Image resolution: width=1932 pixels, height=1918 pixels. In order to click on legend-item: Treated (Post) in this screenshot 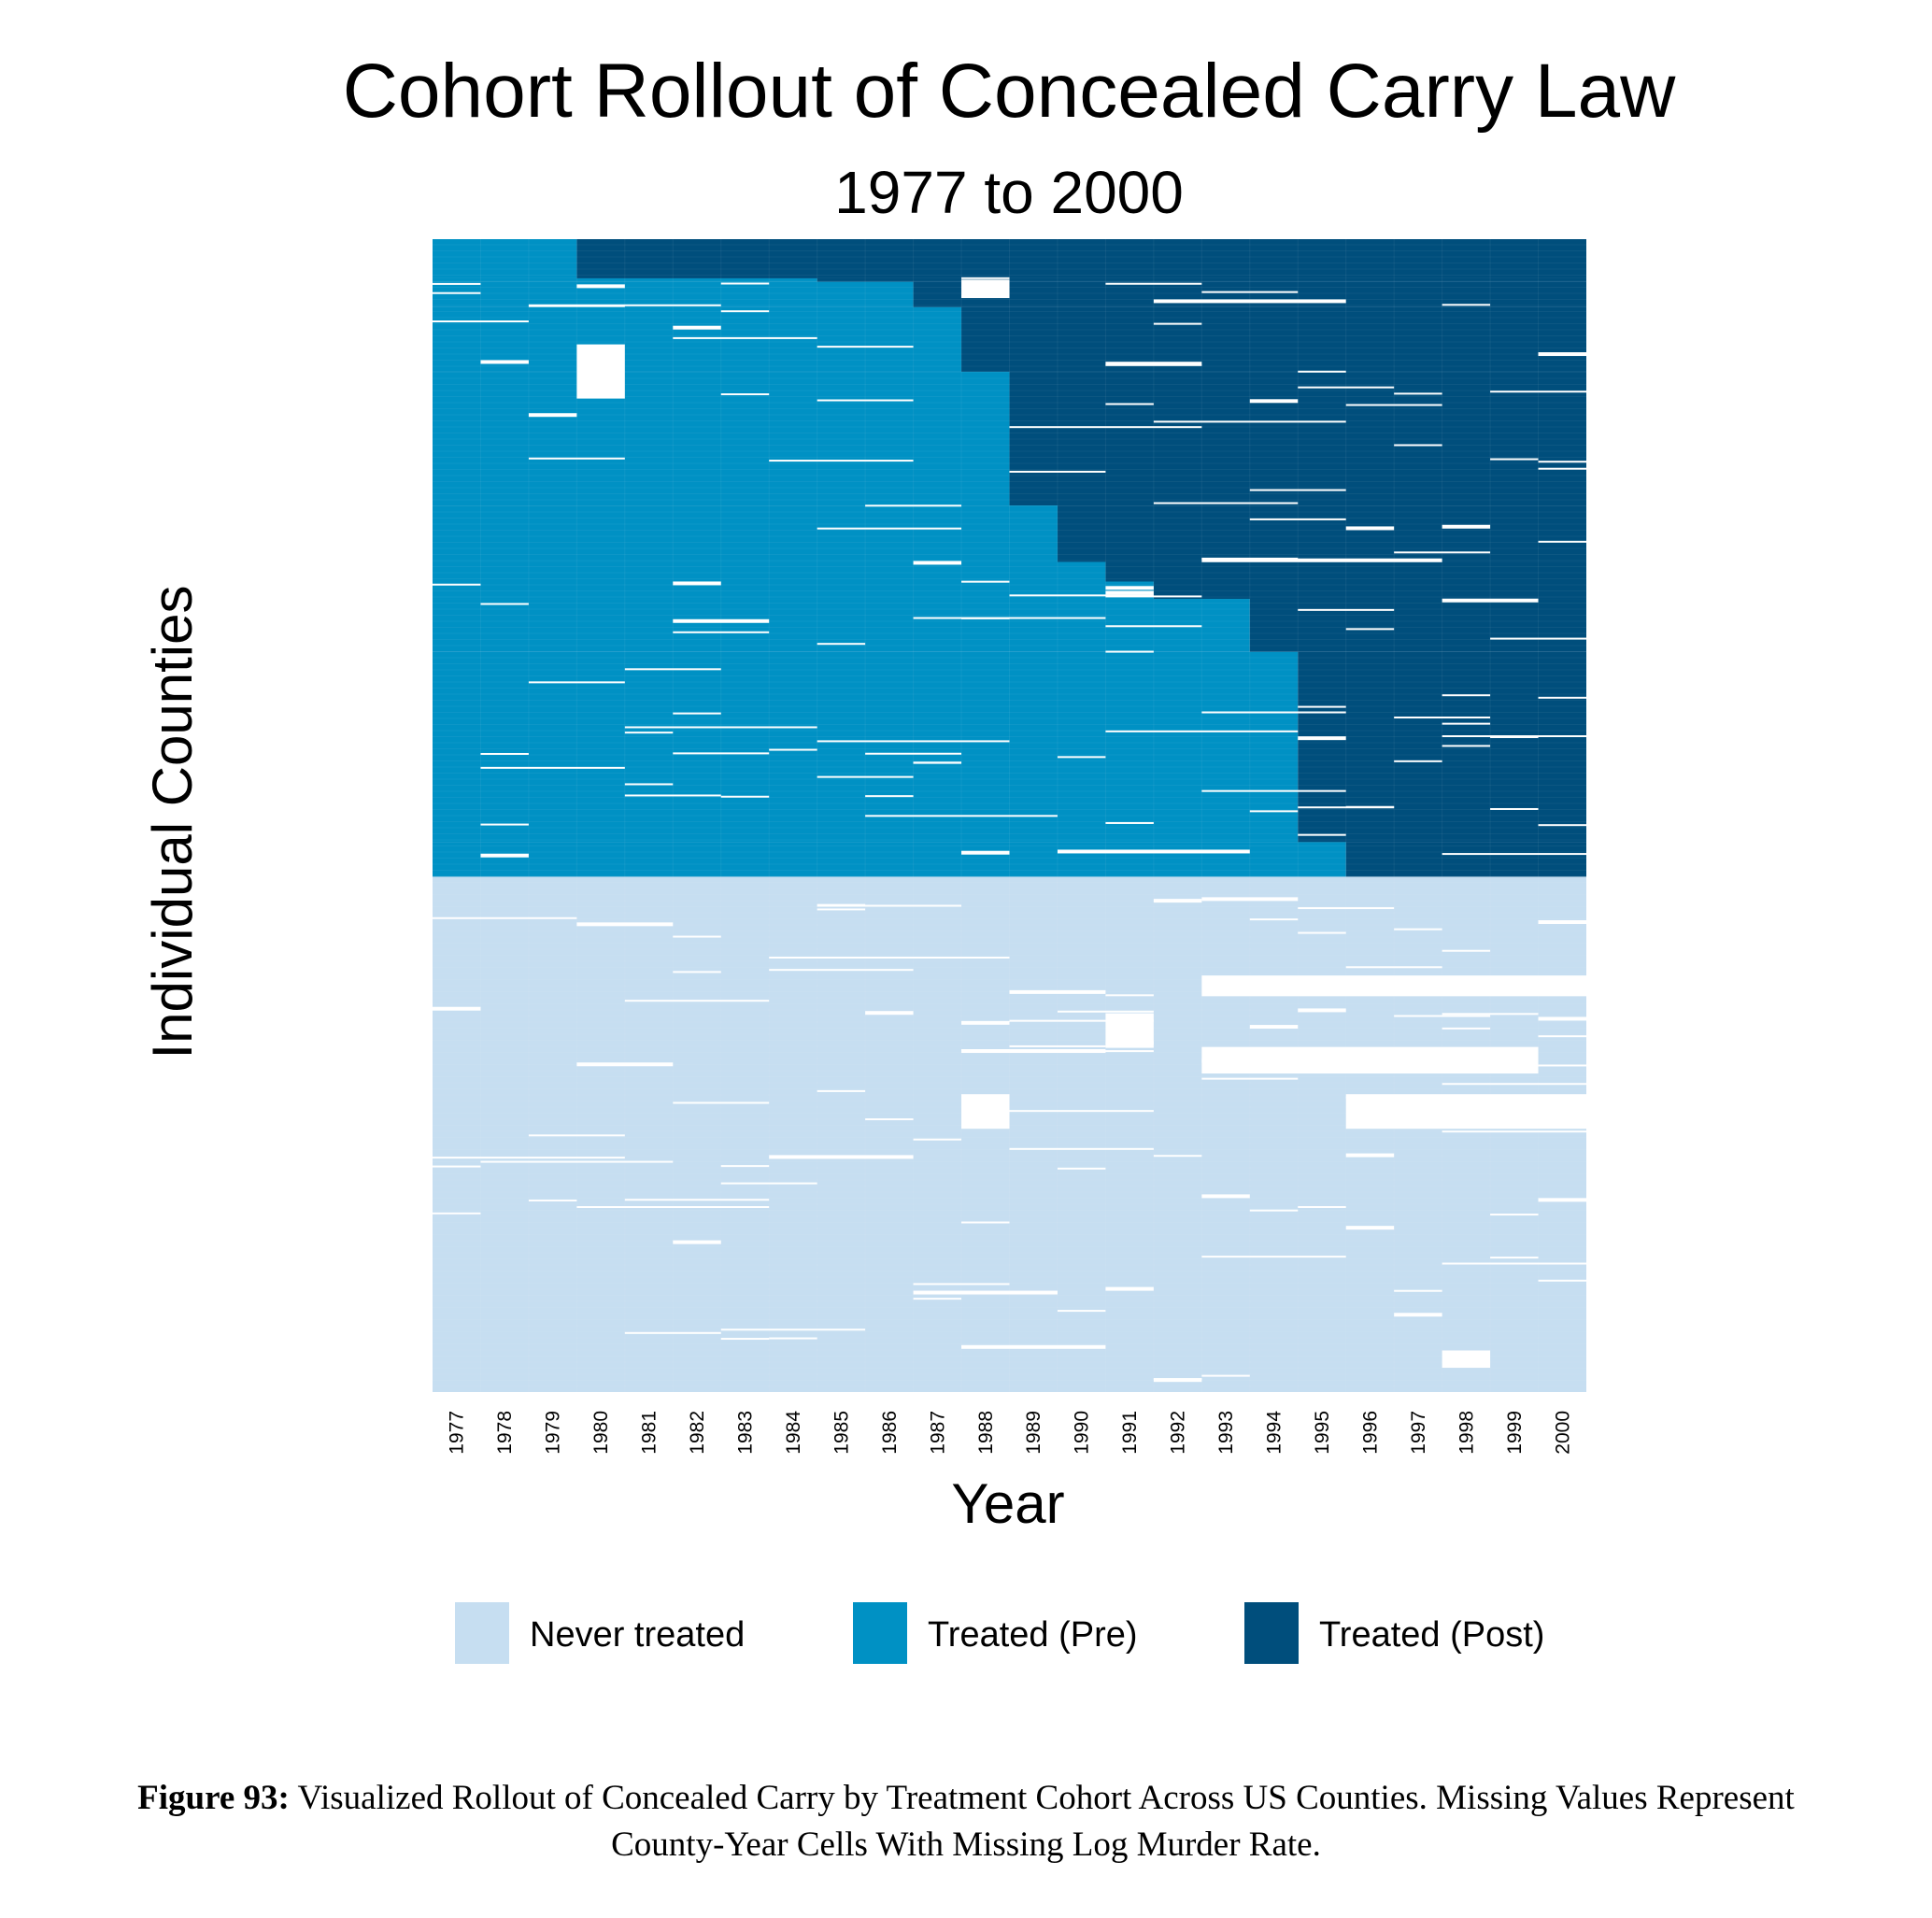, I will do `click(1394, 1633)`.